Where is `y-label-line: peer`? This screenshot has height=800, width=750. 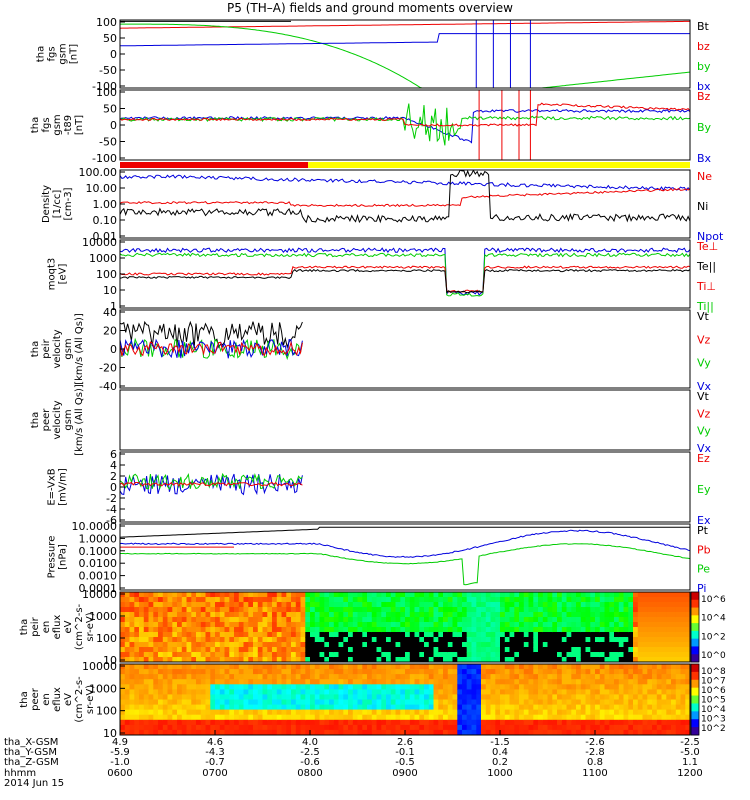
y-label-line: peer is located at coordinates (46, 420).